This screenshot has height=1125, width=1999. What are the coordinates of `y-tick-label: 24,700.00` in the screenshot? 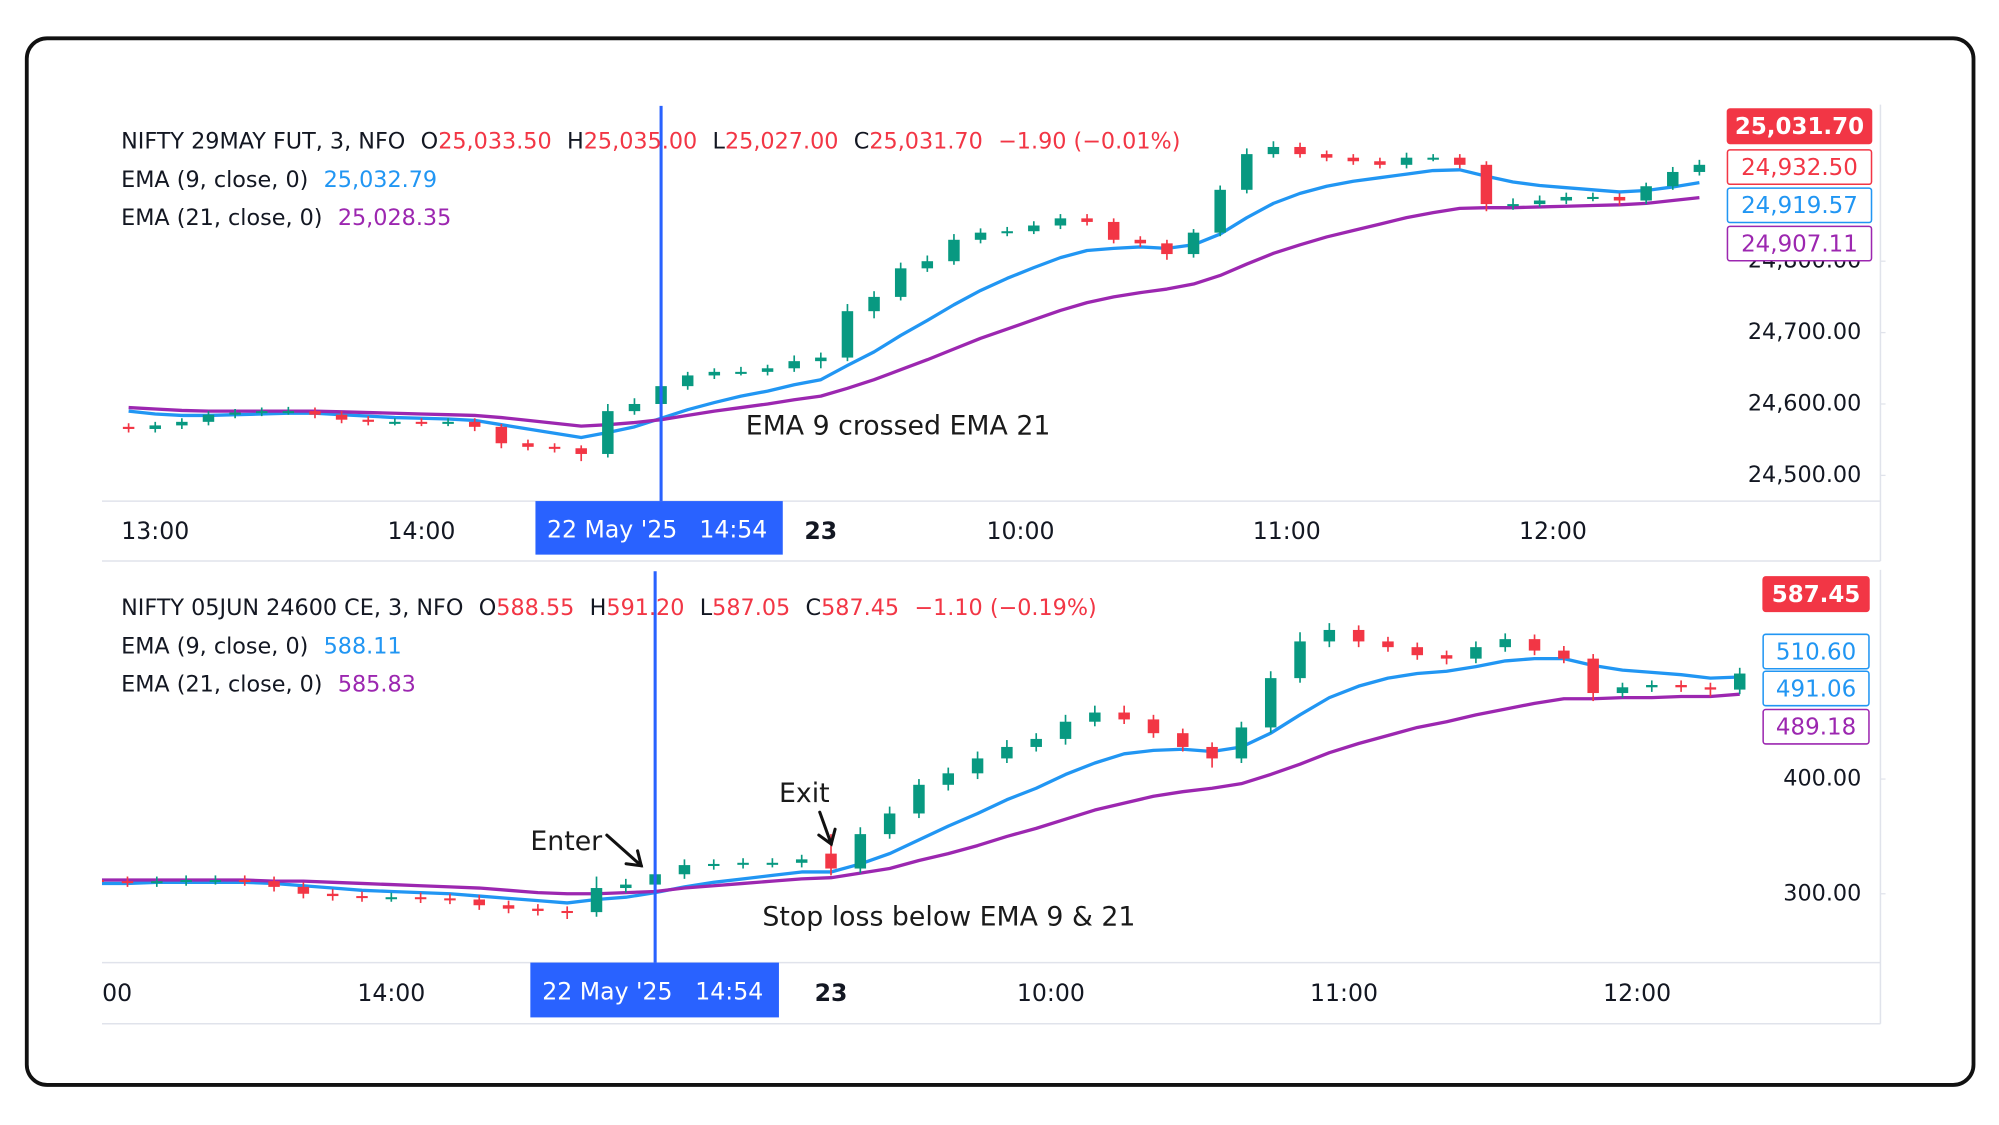 It's located at (1804, 332).